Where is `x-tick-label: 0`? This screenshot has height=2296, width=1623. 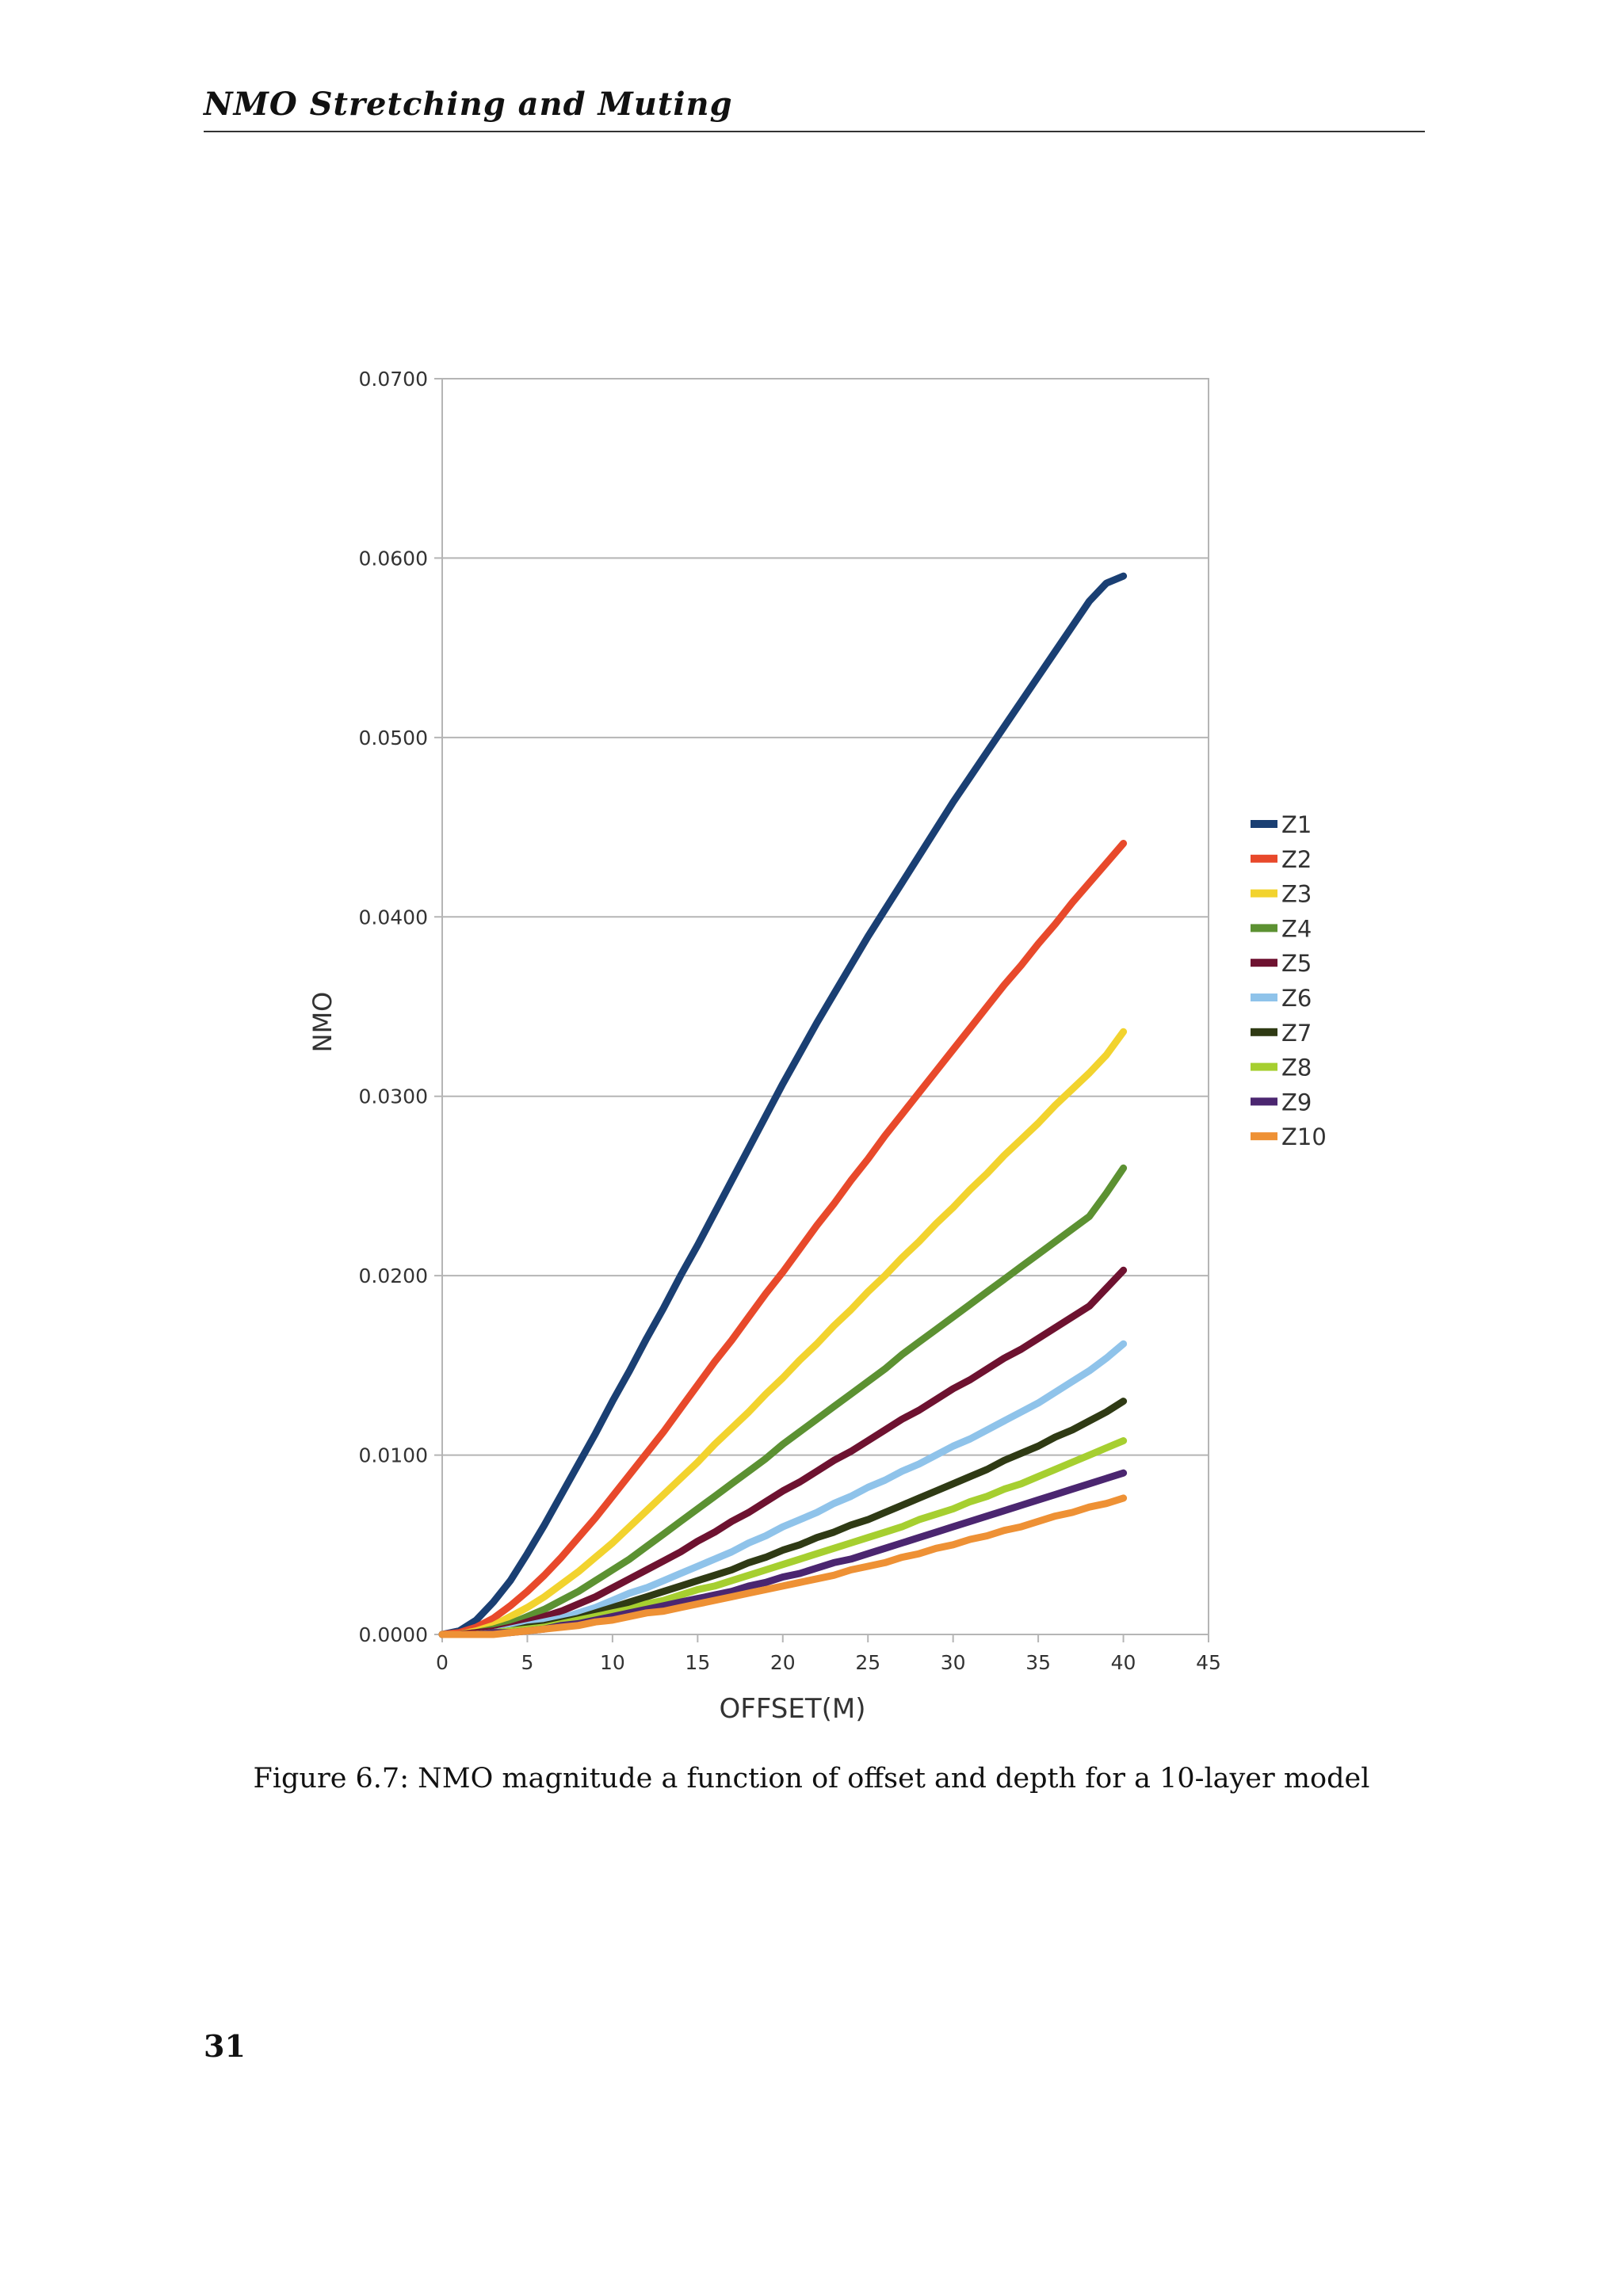
x-tick-label: 0 is located at coordinates (442, 1662).